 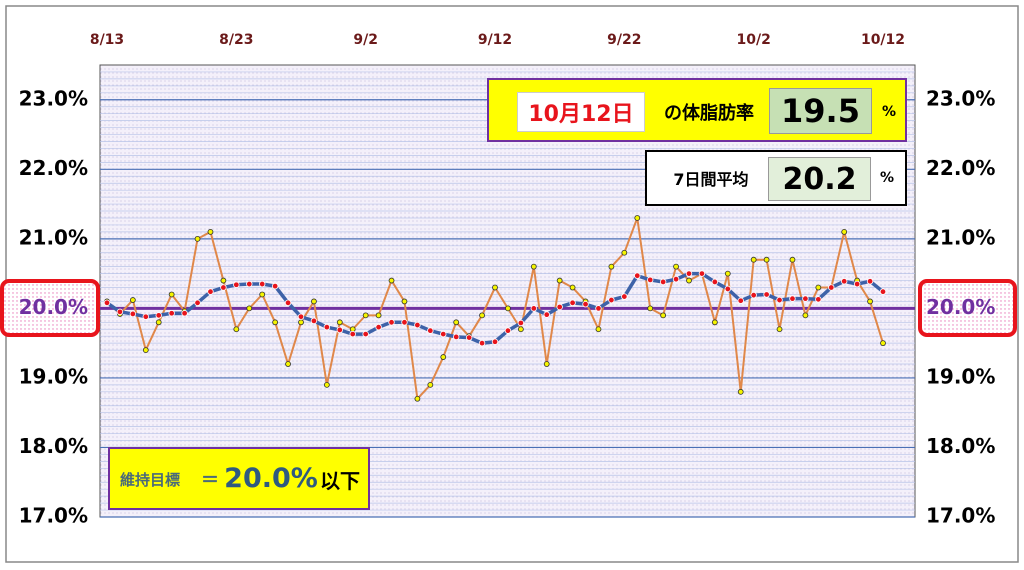 What do you see at coordinates (581, 112) in the screenshot?
I see `latest-date: 10月12日` at bounding box center [581, 112].